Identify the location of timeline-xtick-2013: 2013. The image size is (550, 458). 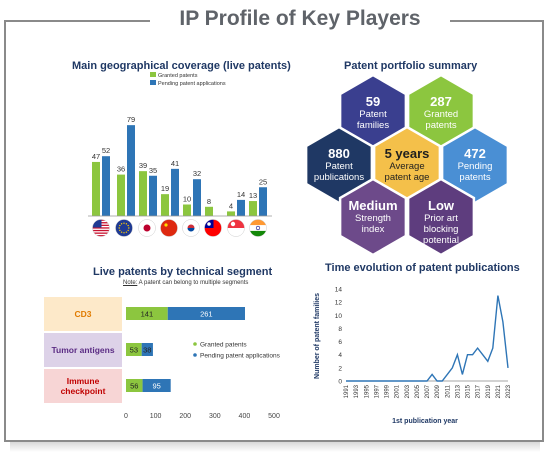
(458, 391).